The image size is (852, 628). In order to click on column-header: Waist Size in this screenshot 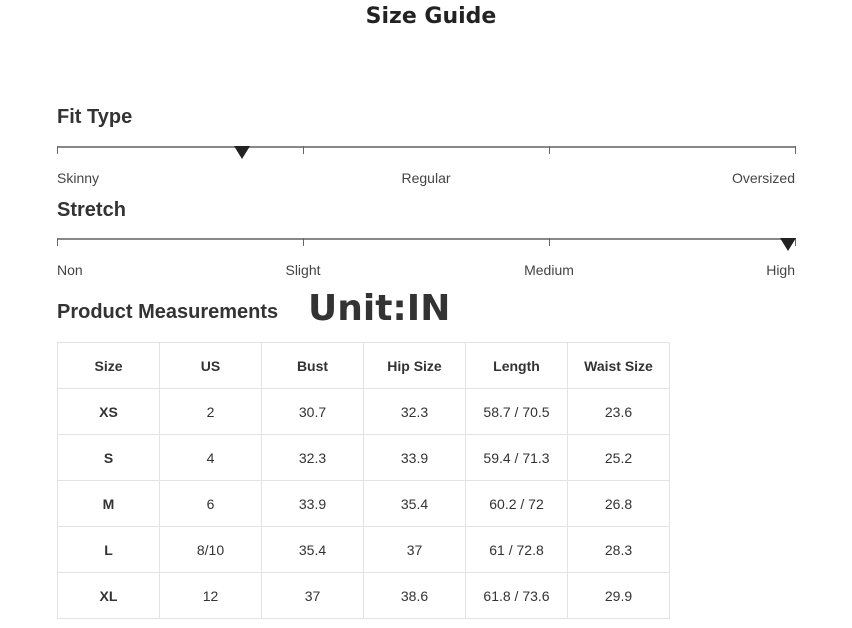, I will do `click(618, 365)`.